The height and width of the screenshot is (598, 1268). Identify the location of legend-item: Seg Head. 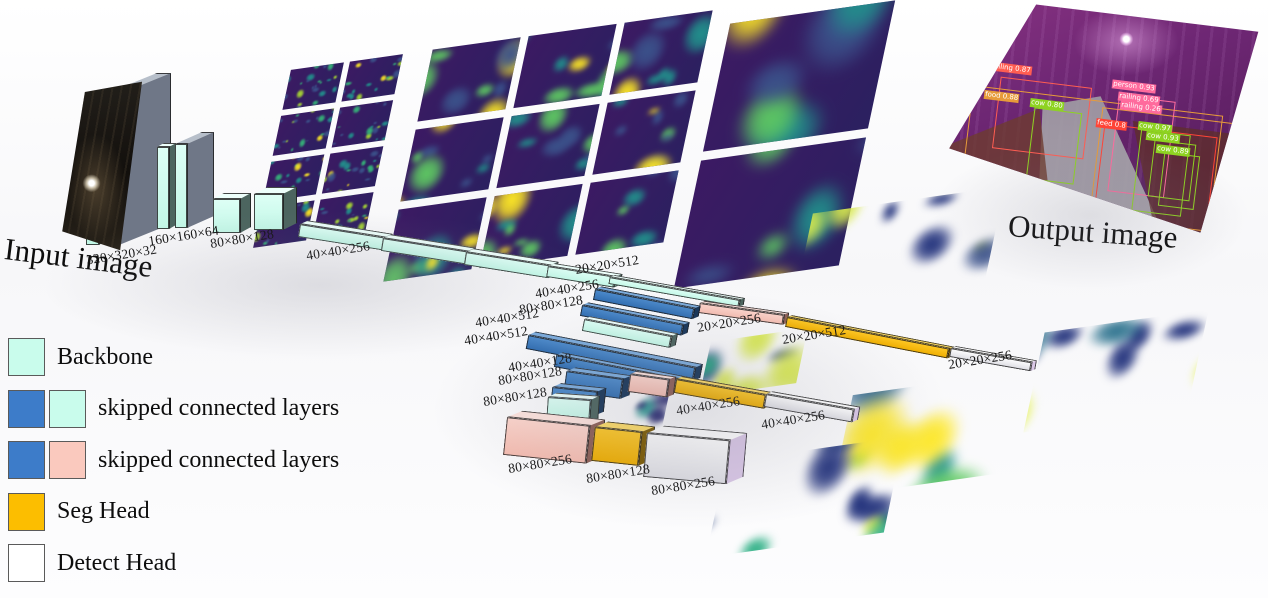
(79, 512).